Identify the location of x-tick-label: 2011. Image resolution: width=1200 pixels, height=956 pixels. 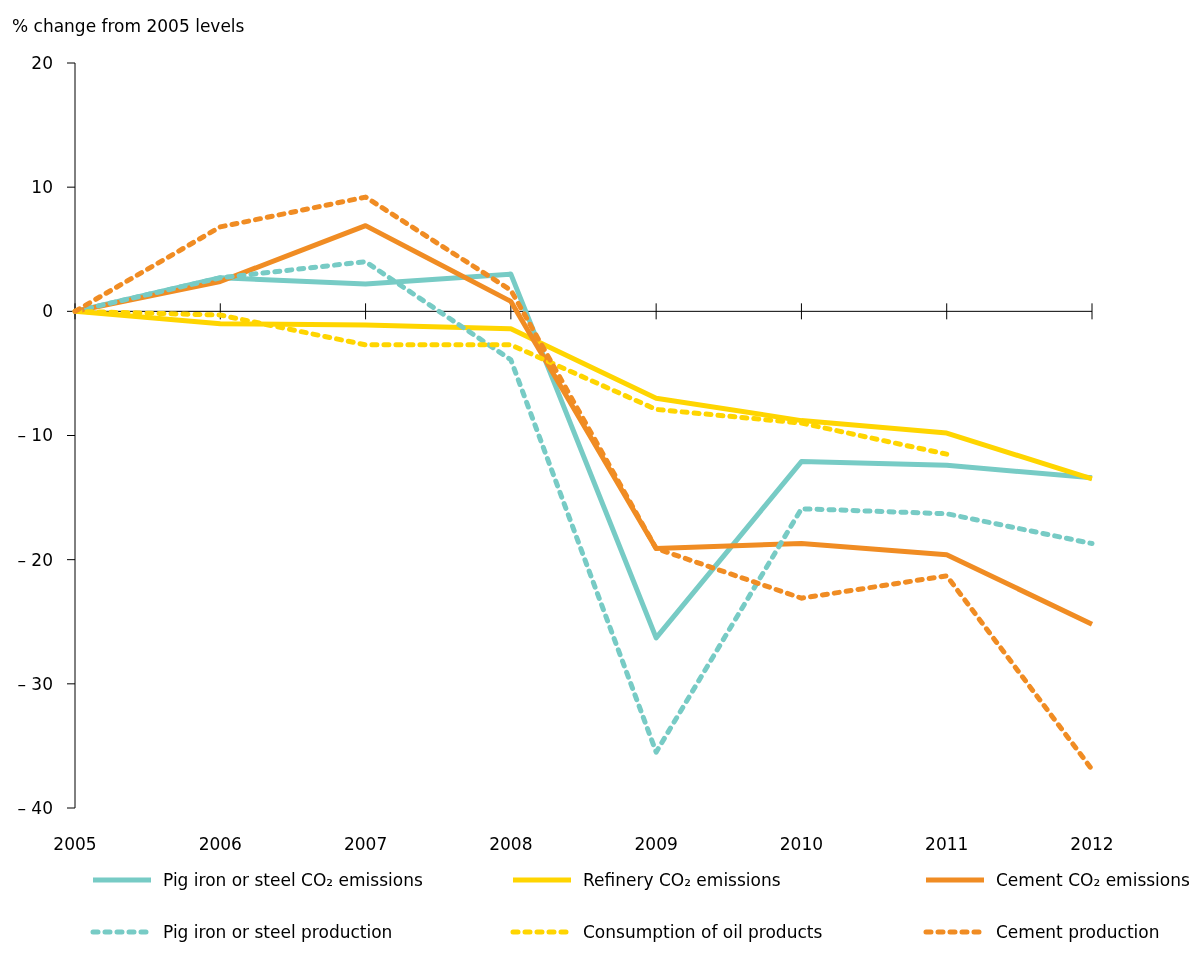
(947, 844).